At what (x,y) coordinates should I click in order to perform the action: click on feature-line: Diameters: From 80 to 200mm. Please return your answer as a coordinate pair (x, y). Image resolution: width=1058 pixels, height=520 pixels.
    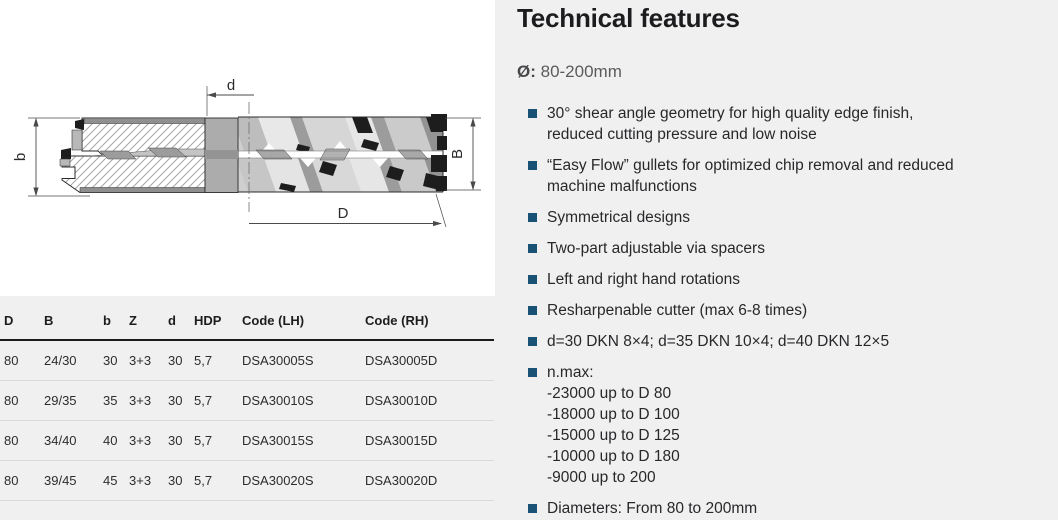
    Looking at the image, I should click on (652, 508).